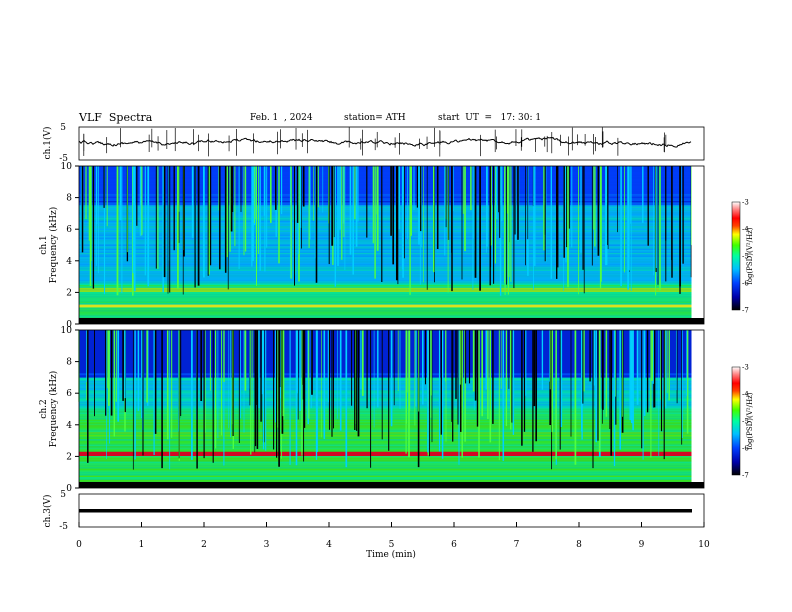 Image resolution: width=792 pixels, height=612 pixels. What do you see at coordinates (44, 408) in the screenshot?
I see `ch2-spec-ylabel-line1: ch.2` at bounding box center [44, 408].